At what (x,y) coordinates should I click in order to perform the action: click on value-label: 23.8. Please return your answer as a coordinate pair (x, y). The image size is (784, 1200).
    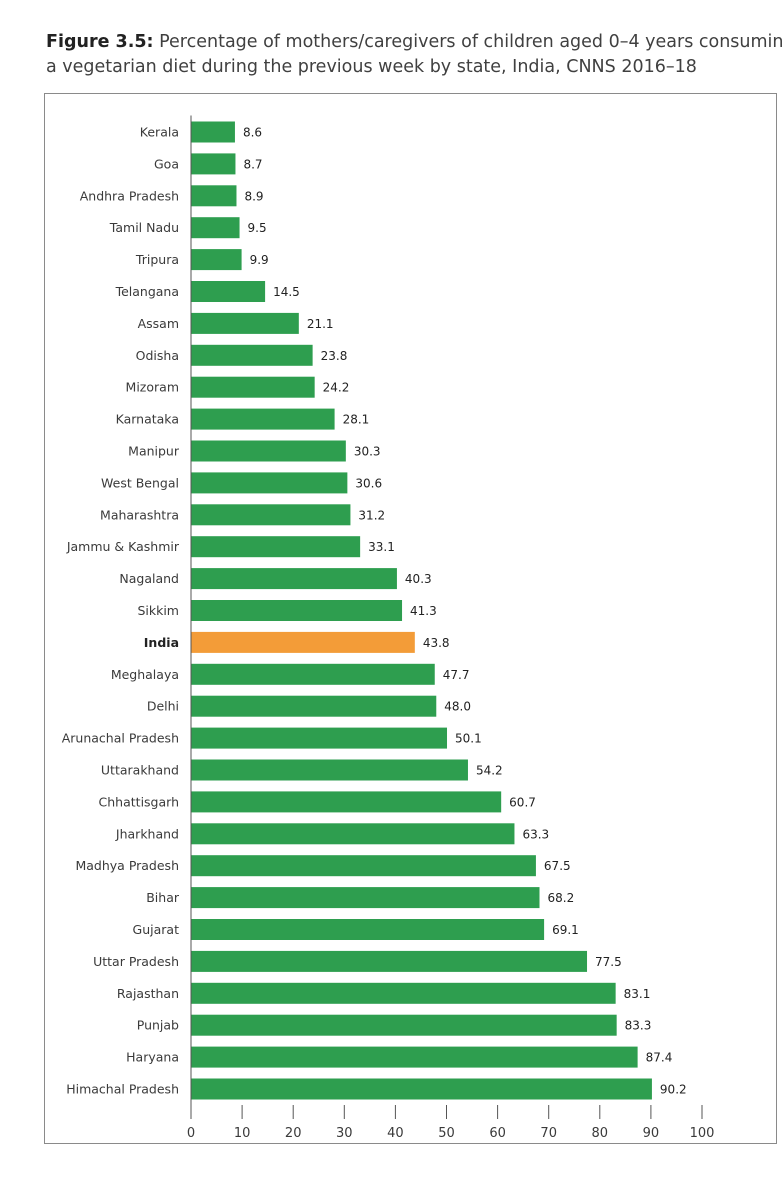
    Looking at the image, I should click on (334, 356).